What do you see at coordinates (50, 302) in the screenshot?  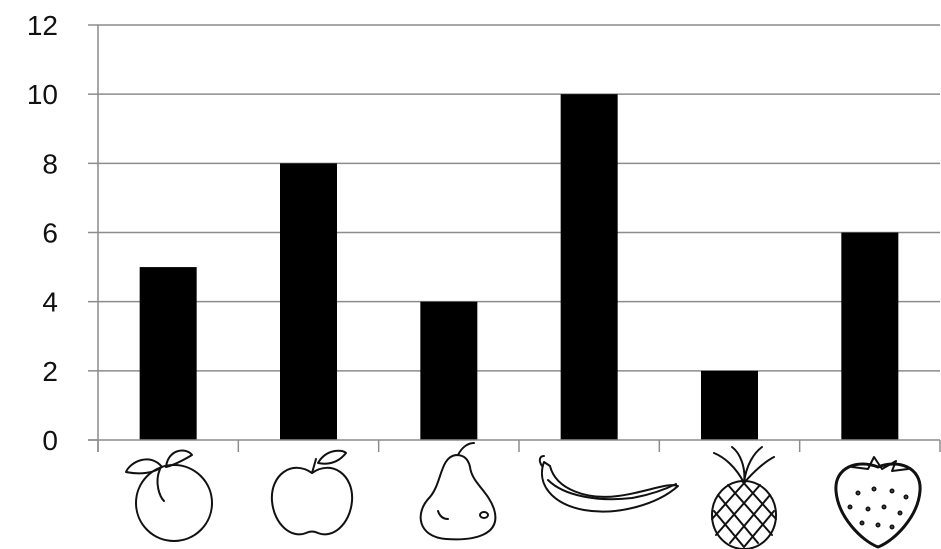 I see `y-tick-label: 4` at bounding box center [50, 302].